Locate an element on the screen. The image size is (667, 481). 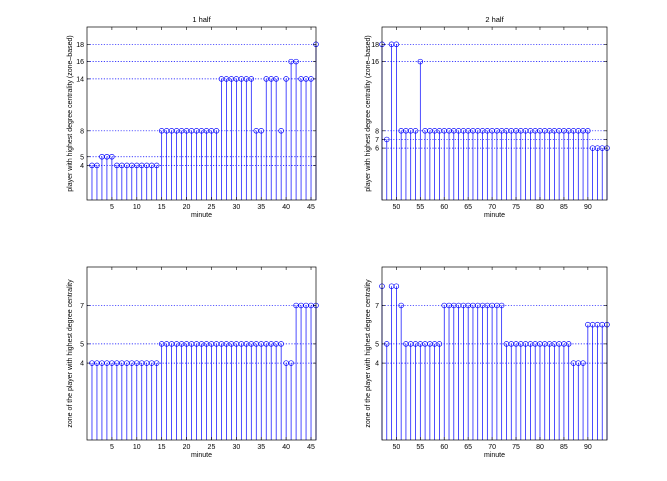
y-tick-label: 6 is located at coordinates (377, 149).